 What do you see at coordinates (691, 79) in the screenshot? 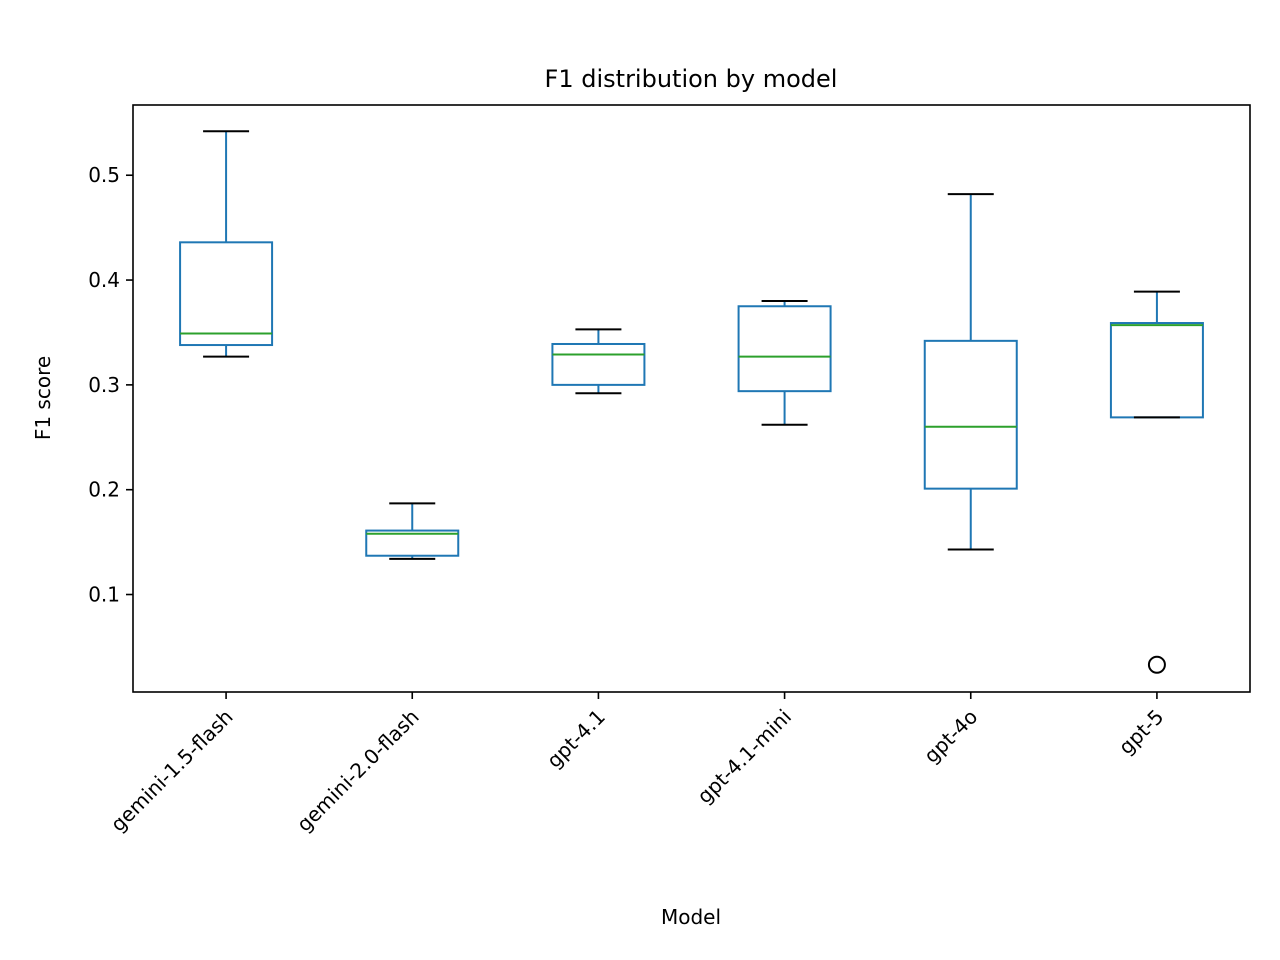
I see `chart-title: F1 distribution by model` at bounding box center [691, 79].